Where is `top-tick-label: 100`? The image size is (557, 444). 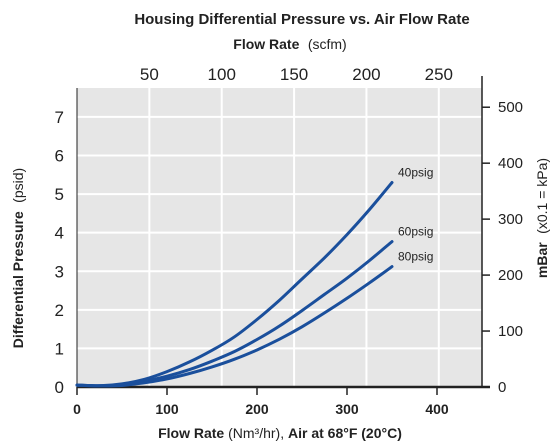 top-tick-label: 100 is located at coordinates (222, 74).